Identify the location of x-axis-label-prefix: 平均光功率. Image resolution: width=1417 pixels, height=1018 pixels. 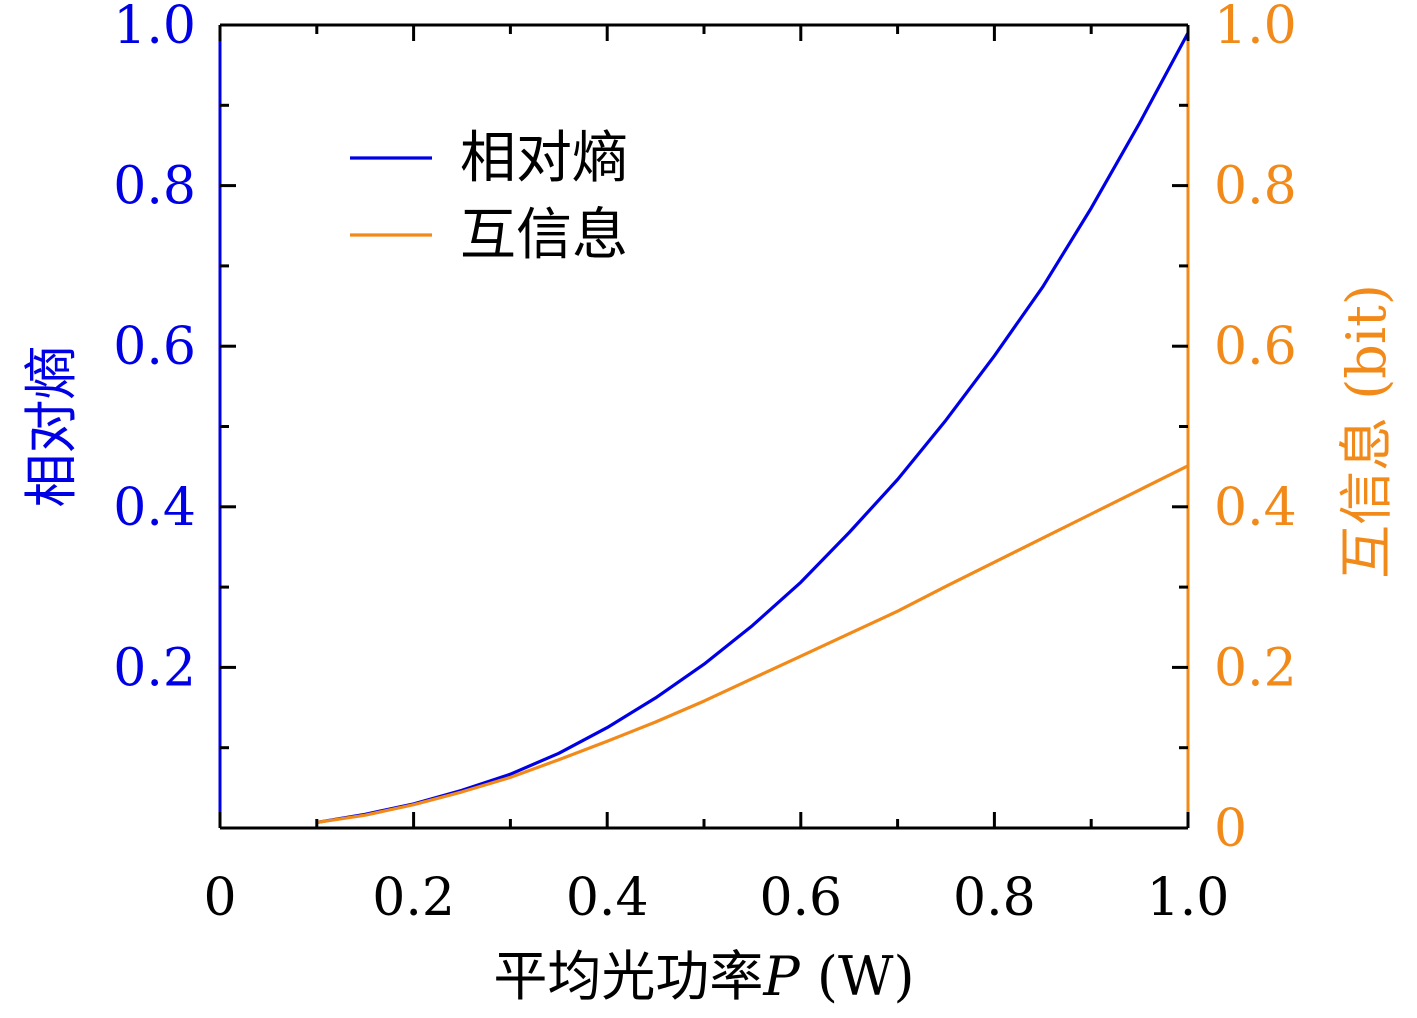
(628, 976).